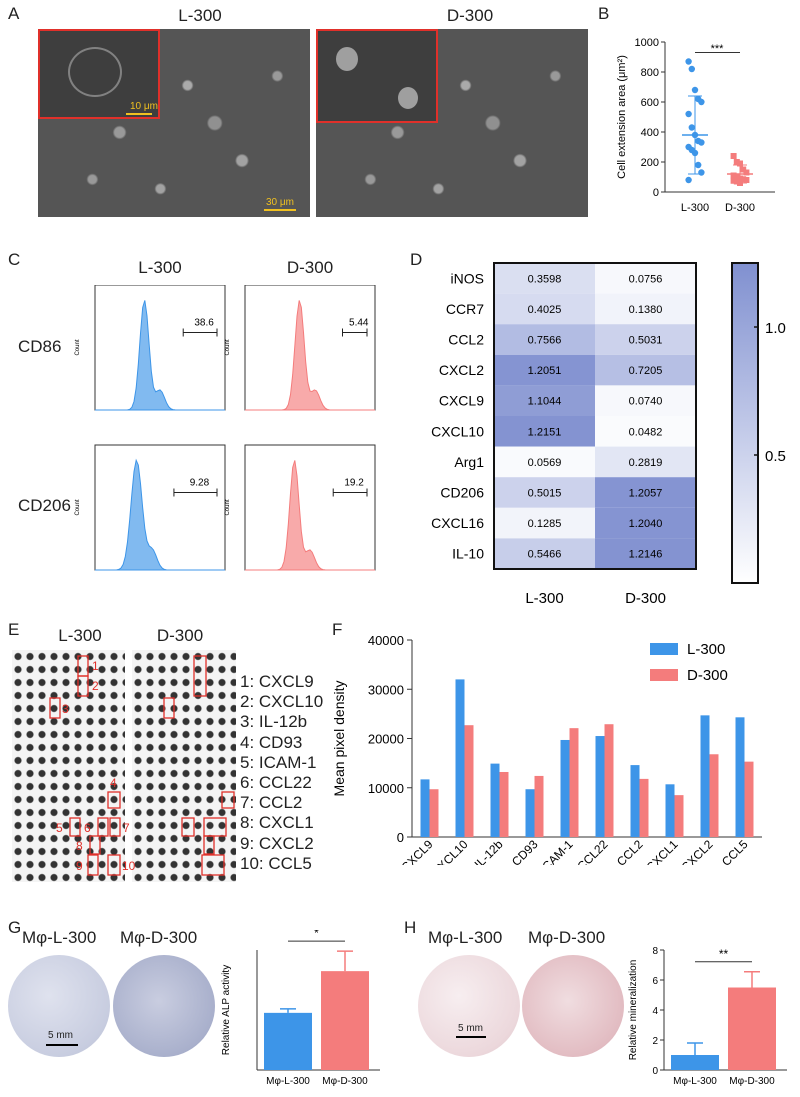  What do you see at coordinates (316, 935) in the screenshot?
I see `sig-stars: *` at bounding box center [316, 935].